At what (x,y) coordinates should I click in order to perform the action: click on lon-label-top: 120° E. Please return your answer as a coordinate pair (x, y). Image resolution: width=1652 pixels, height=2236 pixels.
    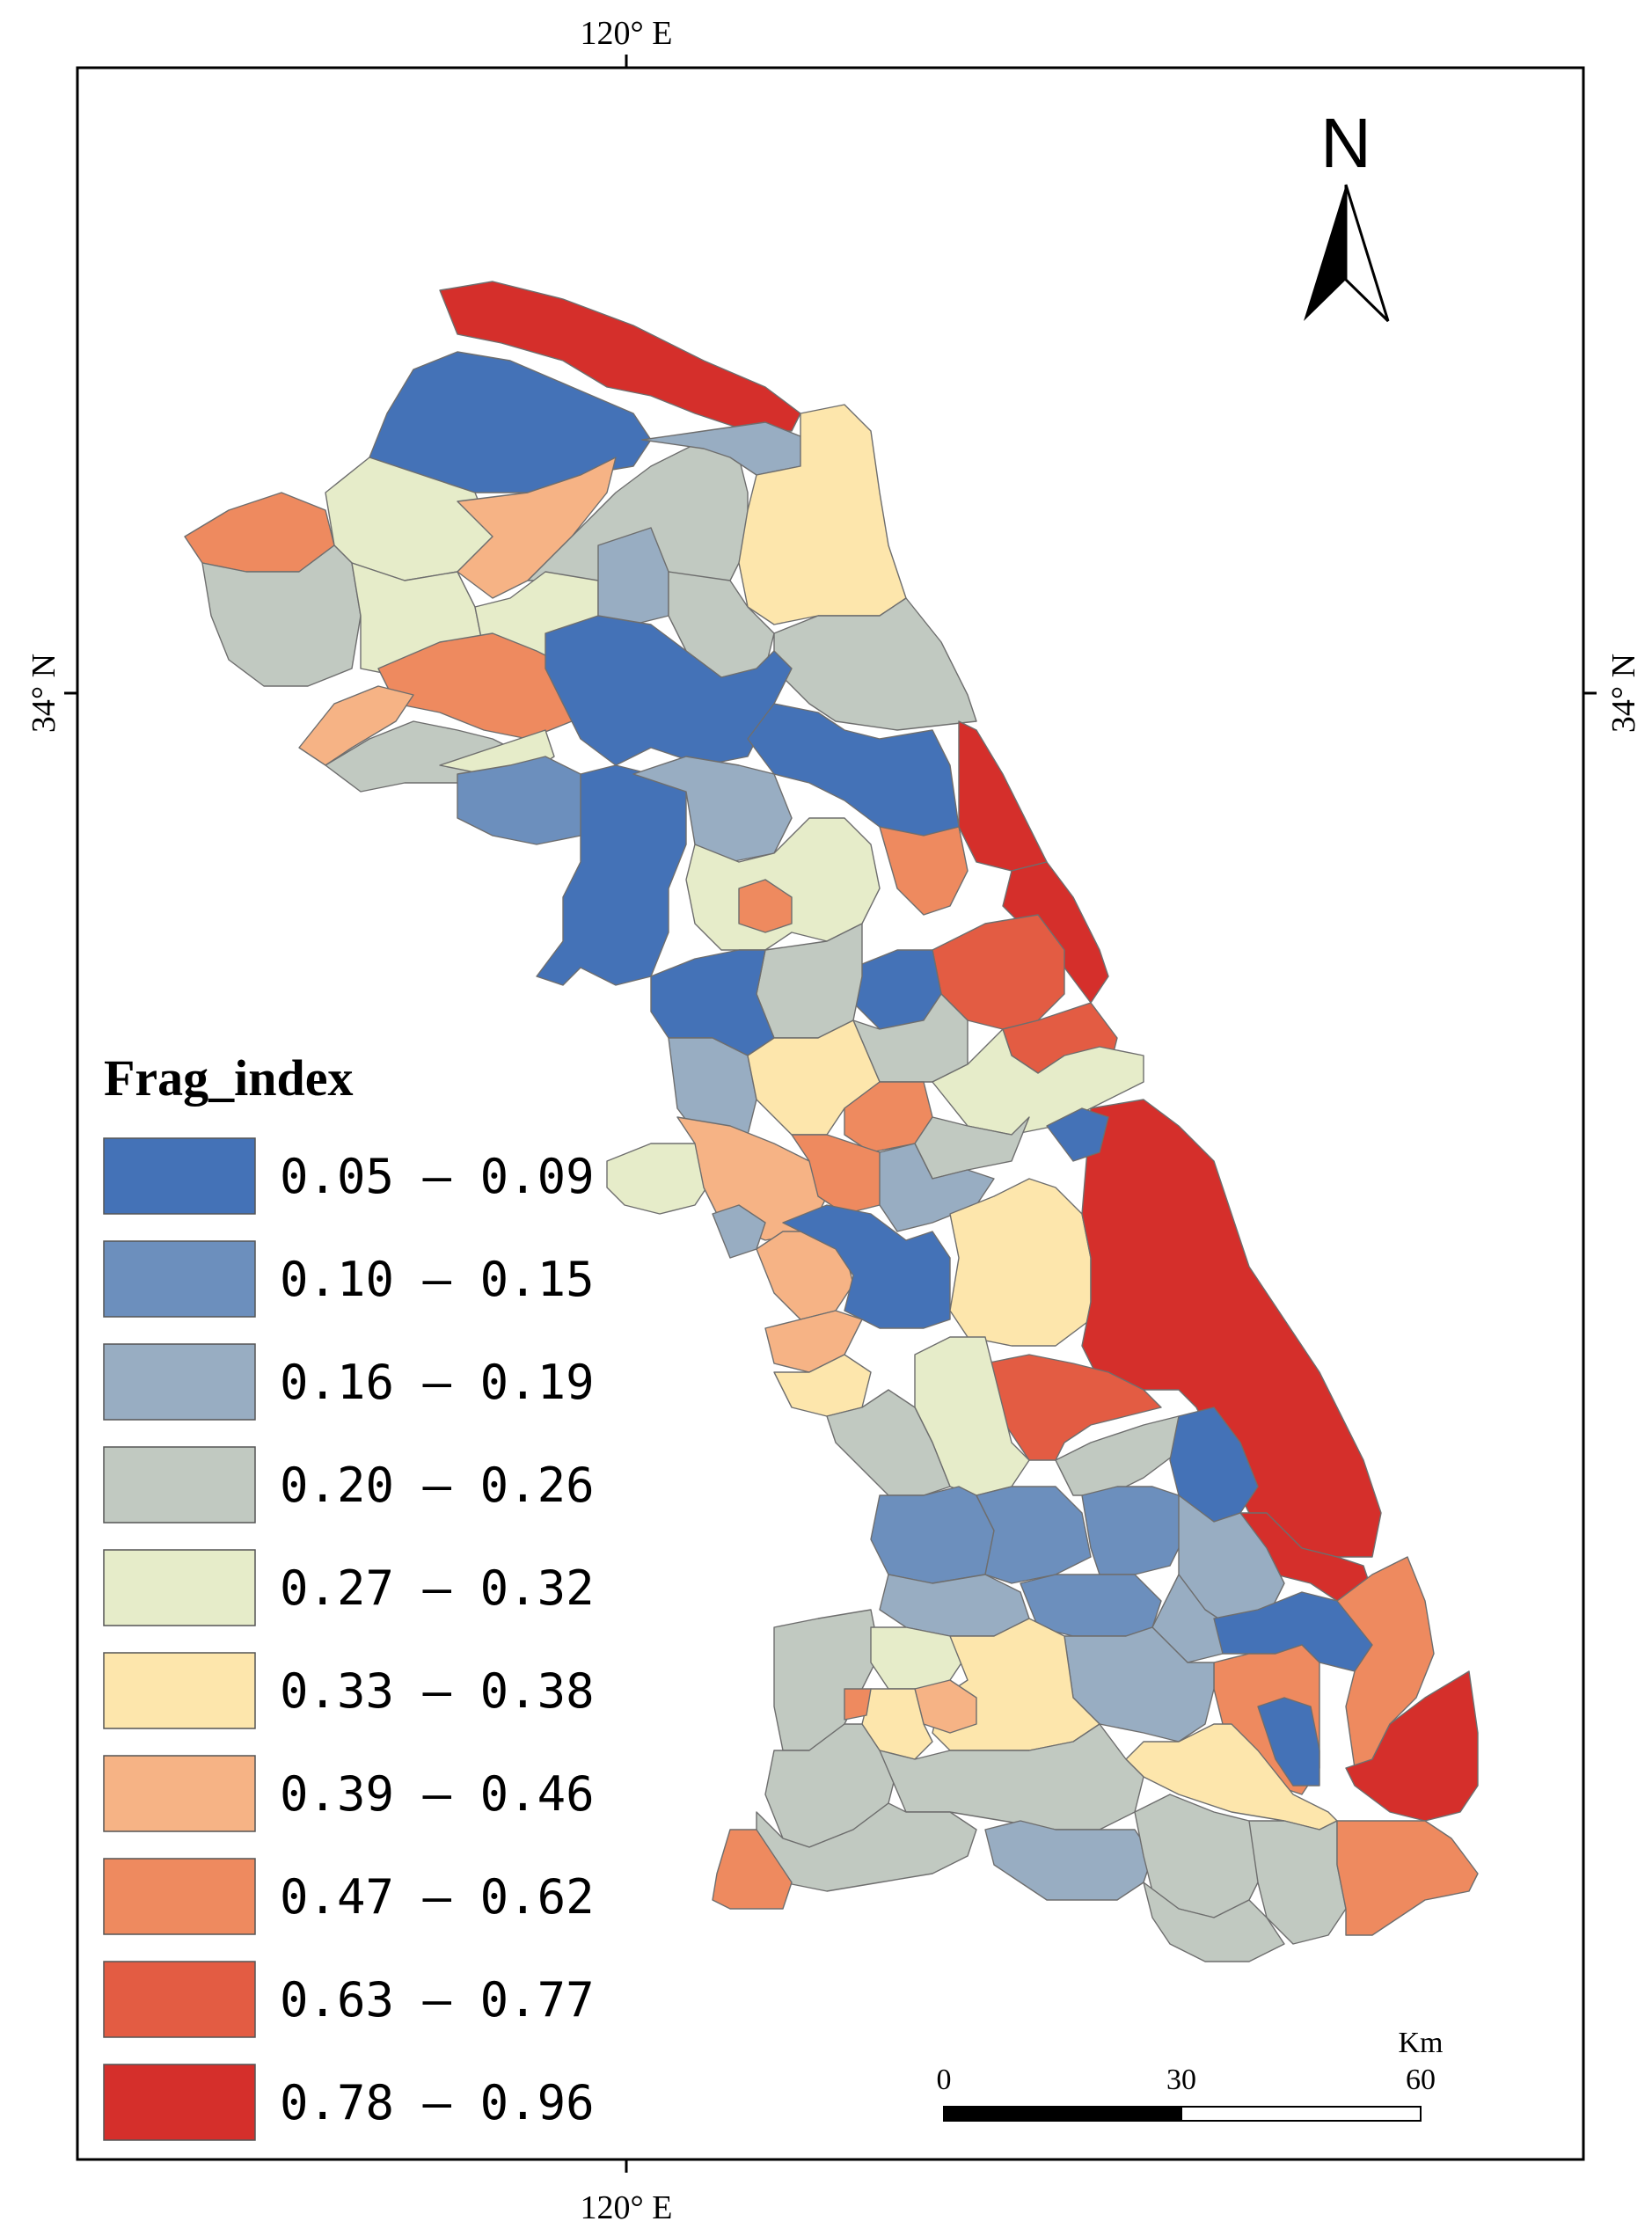
    Looking at the image, I should click on (627, 33).